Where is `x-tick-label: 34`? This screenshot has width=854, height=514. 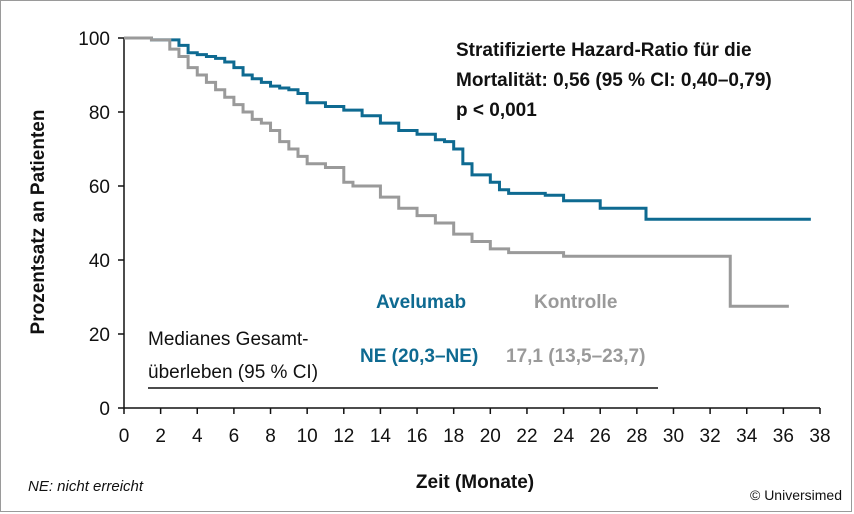 x-tick-label: 34 is located at coordinates (747, 436).